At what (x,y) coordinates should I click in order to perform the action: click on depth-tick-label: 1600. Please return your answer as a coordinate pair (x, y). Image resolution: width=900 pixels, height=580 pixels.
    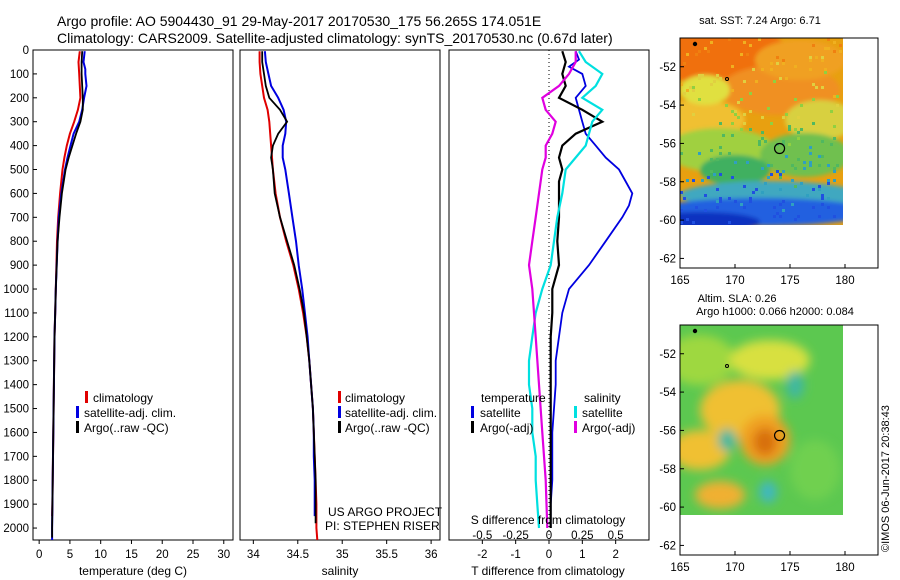
    Looking at the image, I should click on (16, 433).